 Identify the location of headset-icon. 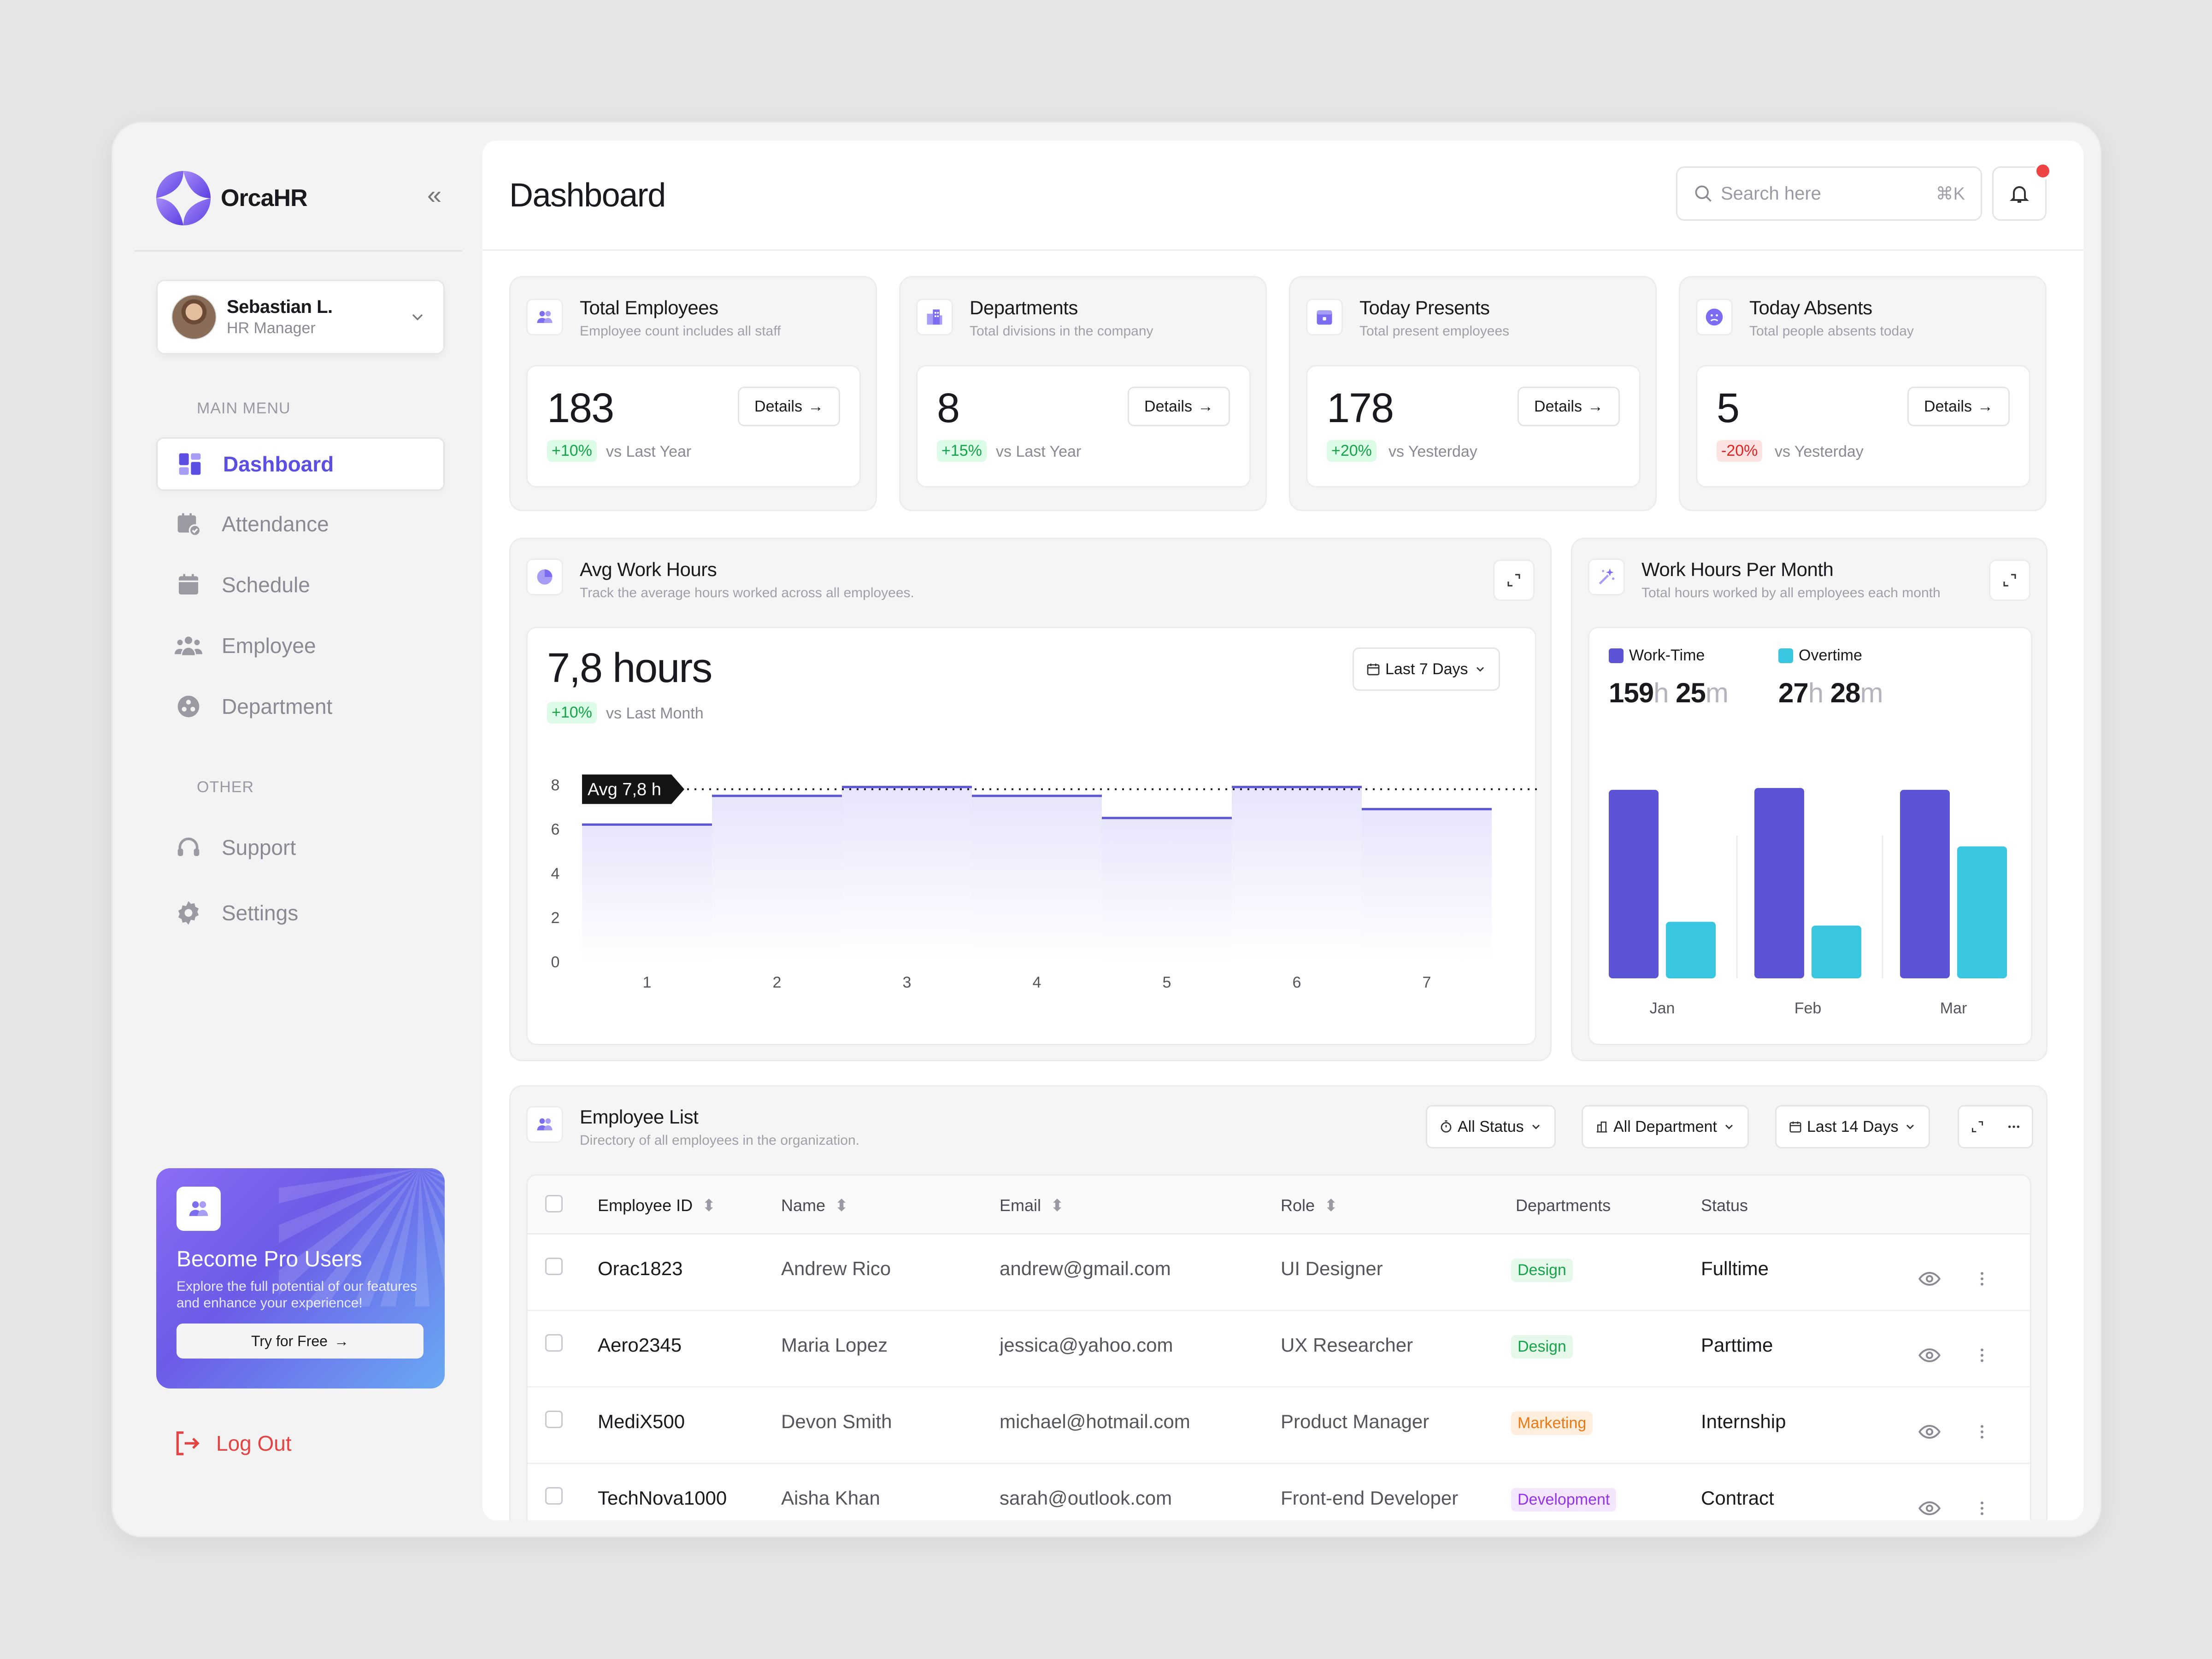
(188, 847).